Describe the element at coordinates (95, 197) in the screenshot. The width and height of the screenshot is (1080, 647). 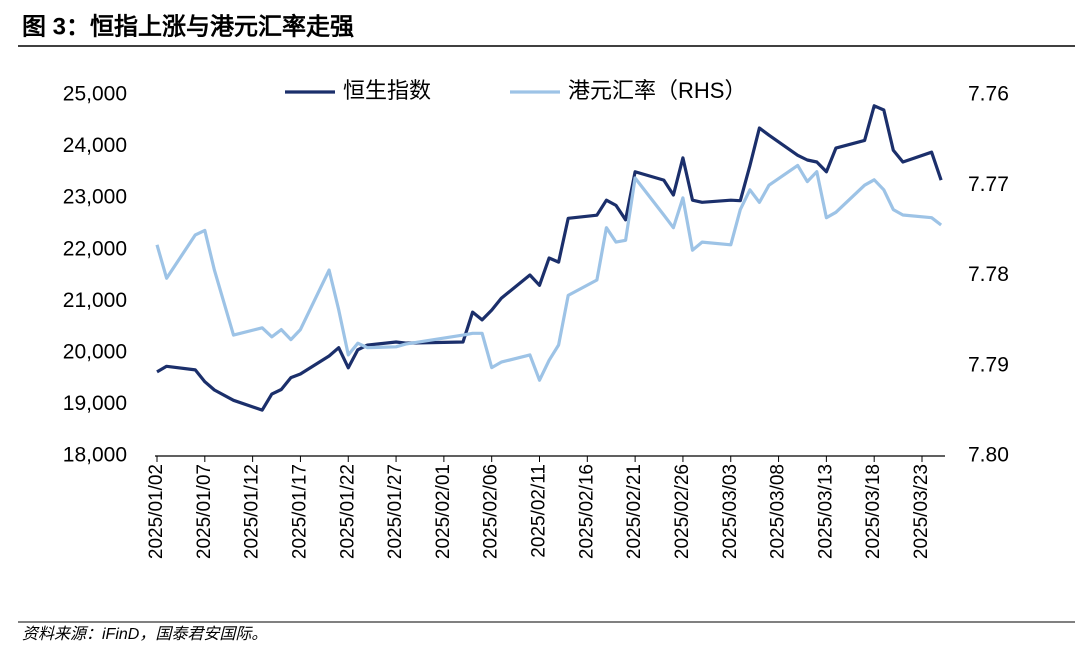
I see `y-tick-label: 23,000` at that location.